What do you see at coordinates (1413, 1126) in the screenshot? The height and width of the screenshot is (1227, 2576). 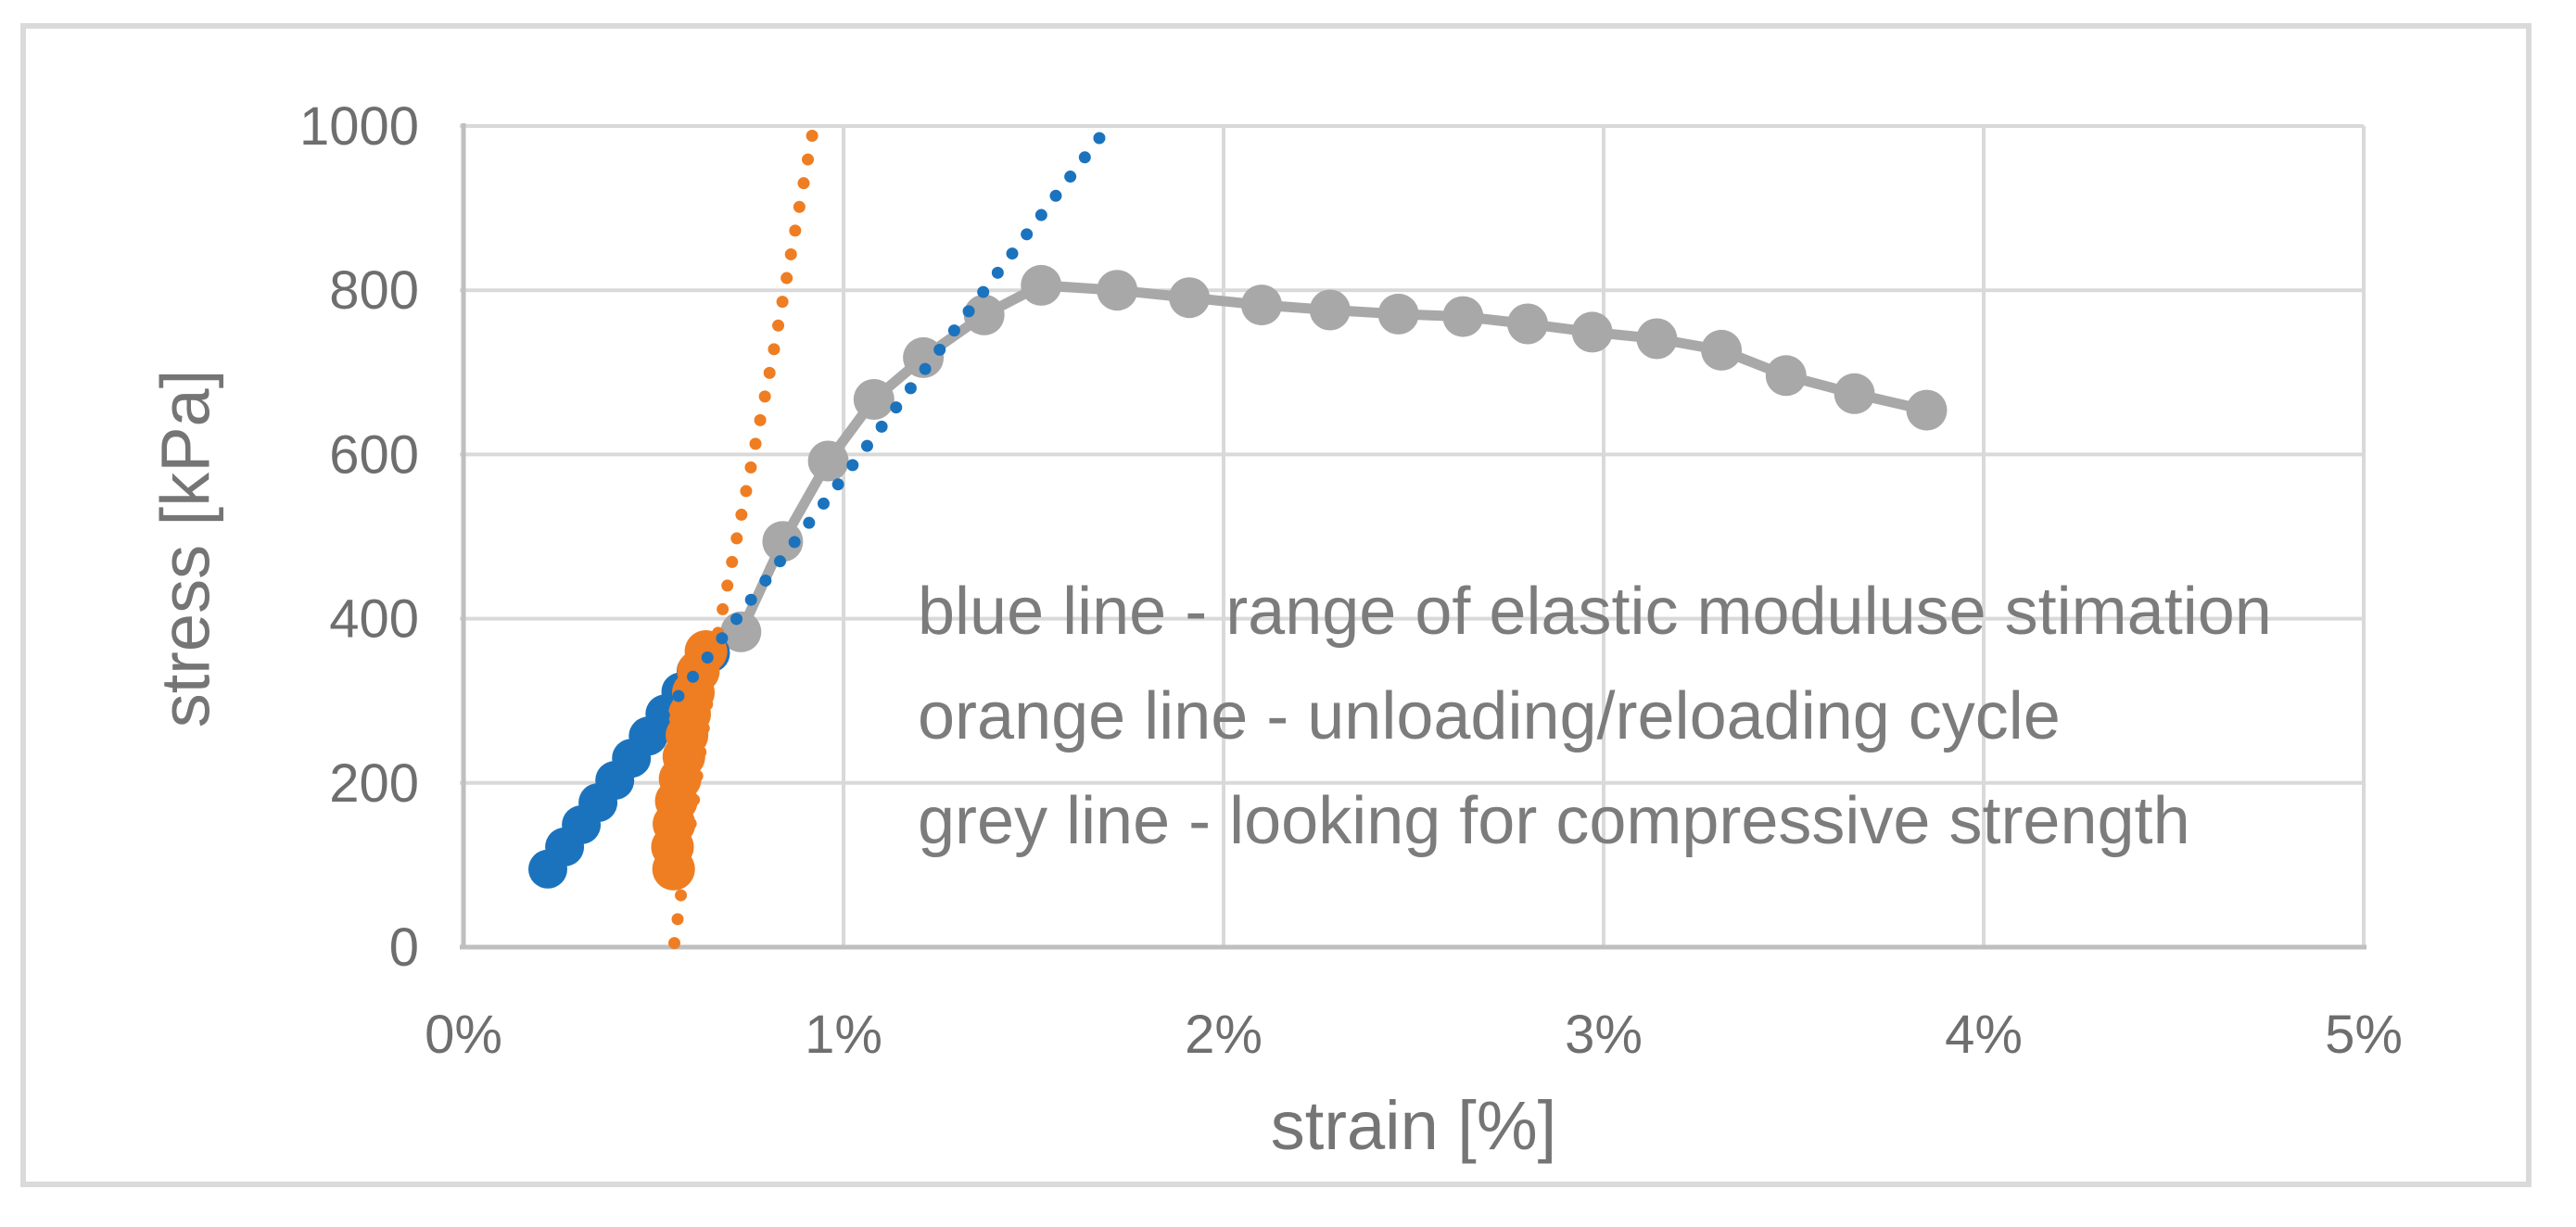 I see `x-axis-title: strain [%]` at bounding box center [1413, 1126].